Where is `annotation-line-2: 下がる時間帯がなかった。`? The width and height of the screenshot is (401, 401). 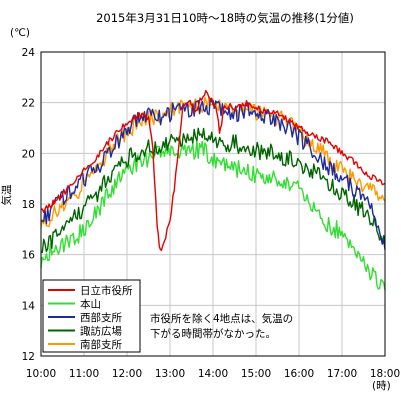 annotation-line-2: 下がる時間帯がなかった。 is located at coordinates (213, 333).